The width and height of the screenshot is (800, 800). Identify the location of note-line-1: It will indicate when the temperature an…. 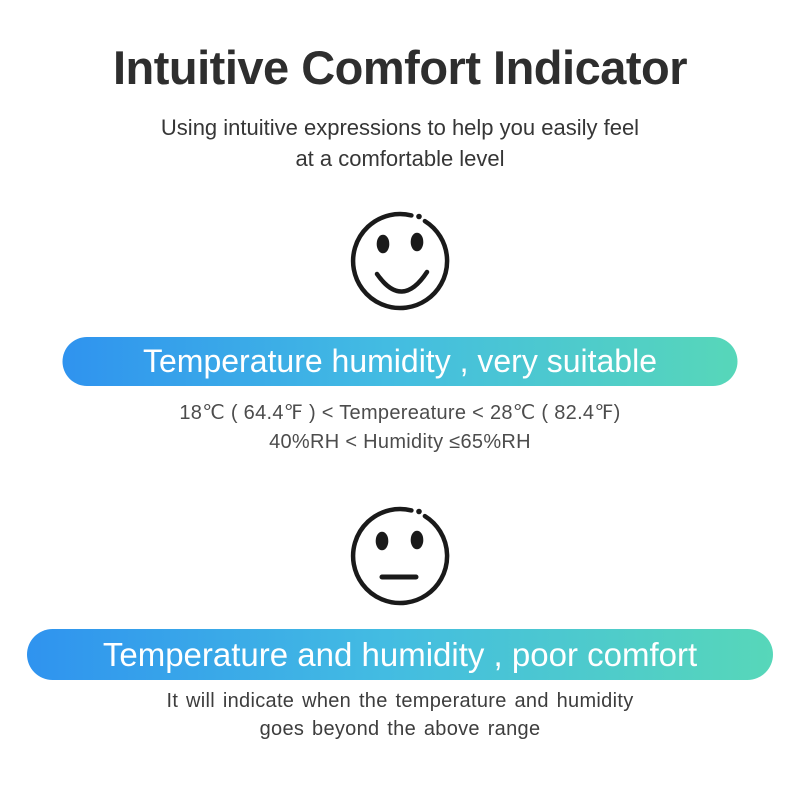
(400, 701).